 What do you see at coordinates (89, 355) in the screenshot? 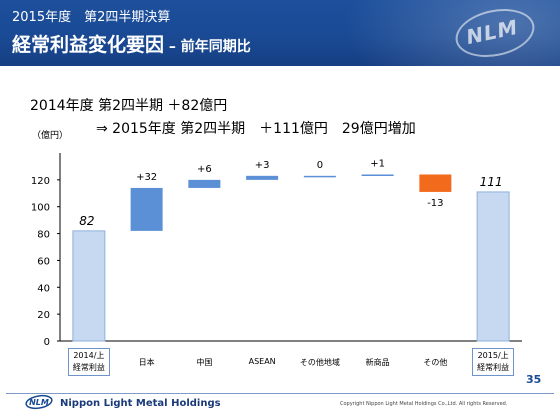
I see `category-label-line: 2014/上` at bounding box center [89, 355].